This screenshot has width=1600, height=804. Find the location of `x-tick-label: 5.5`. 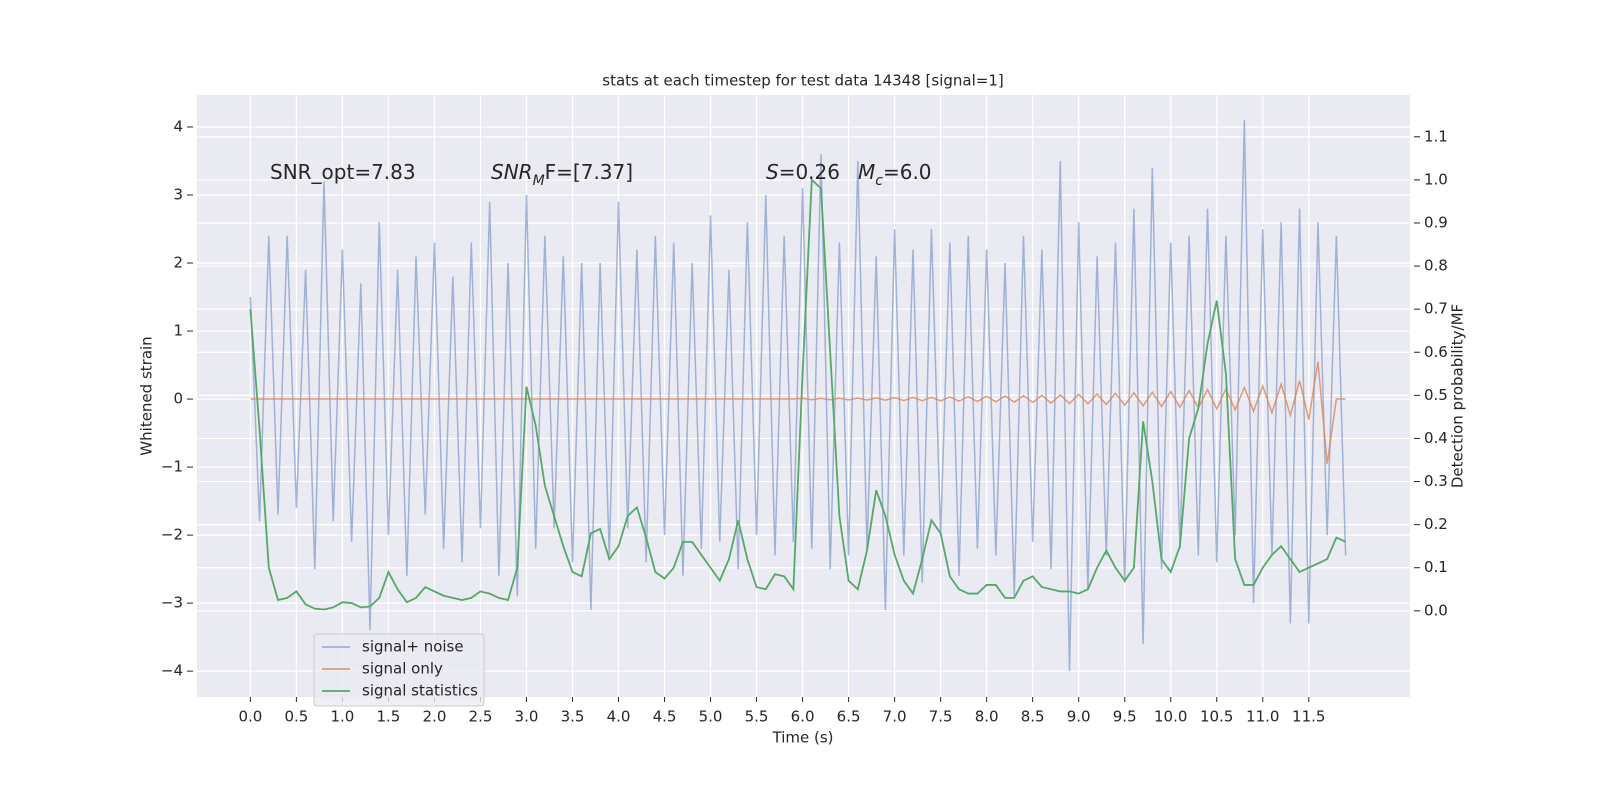

x-tick-label: 5.5 is located at coordinates (757, 717).